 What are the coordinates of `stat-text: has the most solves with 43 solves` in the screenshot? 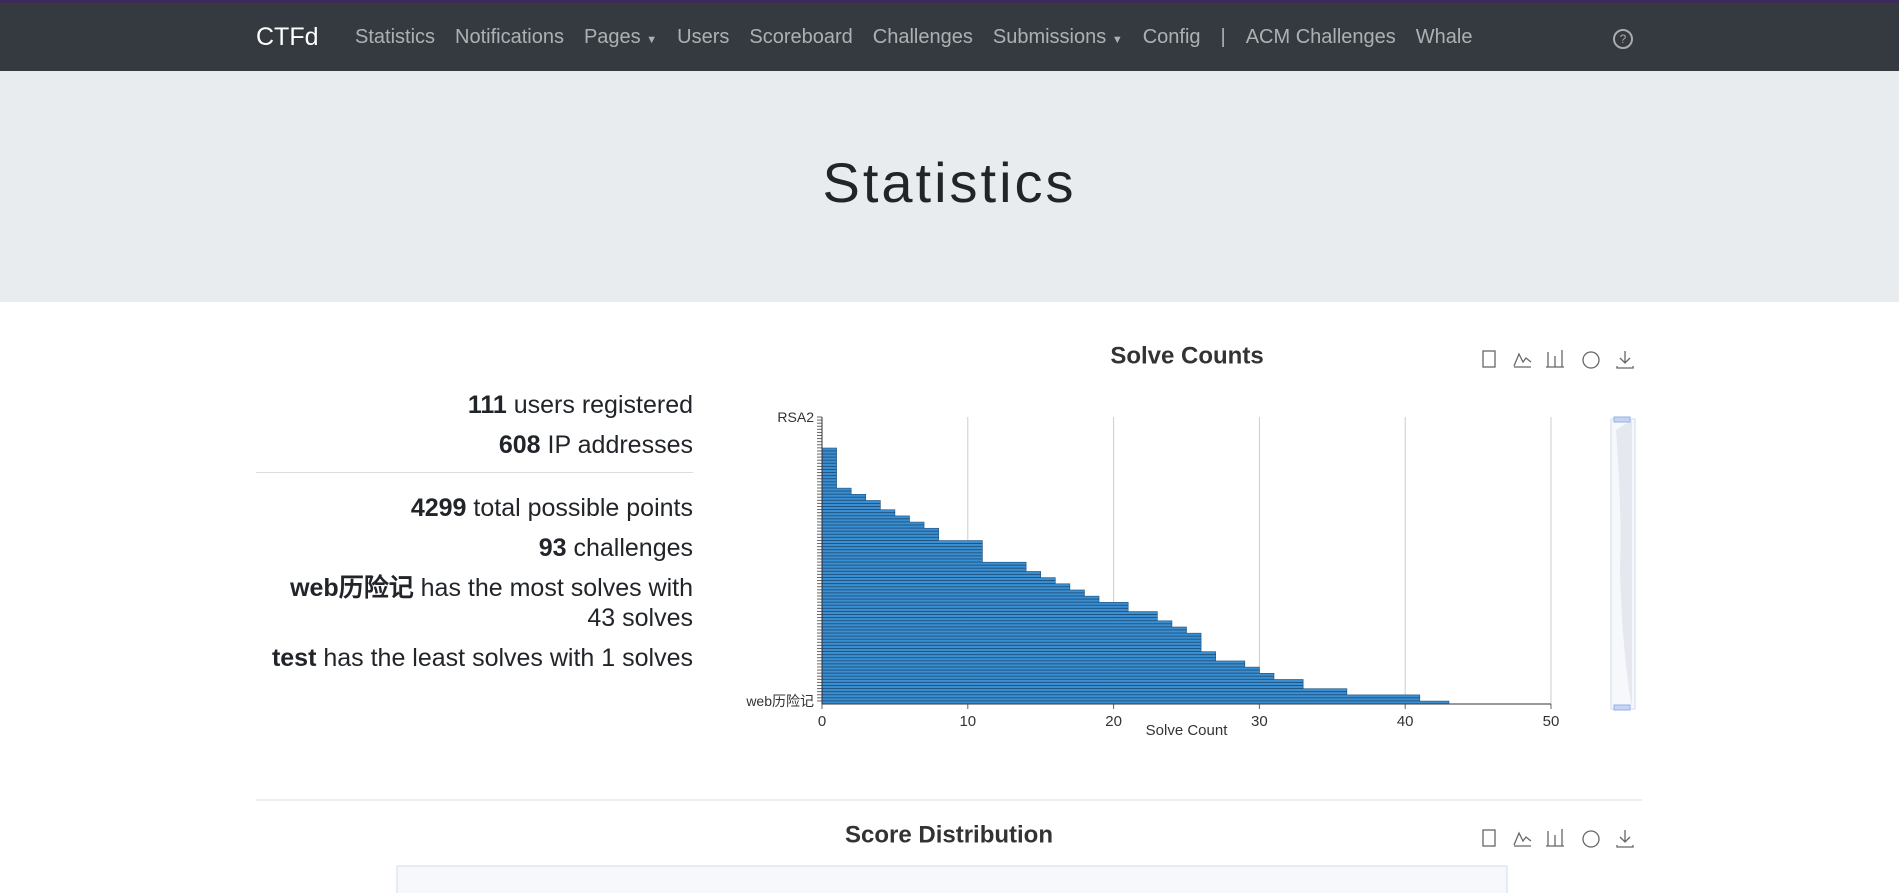 It's located at (556, 603).